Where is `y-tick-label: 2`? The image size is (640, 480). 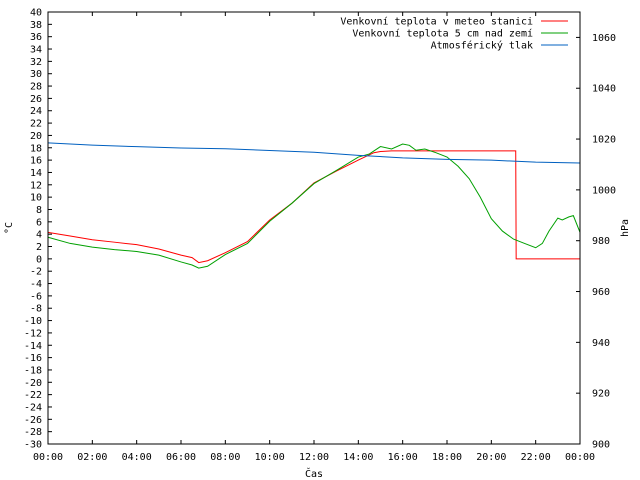
y-tick-label: 2 is located at coordinates (39, 247).